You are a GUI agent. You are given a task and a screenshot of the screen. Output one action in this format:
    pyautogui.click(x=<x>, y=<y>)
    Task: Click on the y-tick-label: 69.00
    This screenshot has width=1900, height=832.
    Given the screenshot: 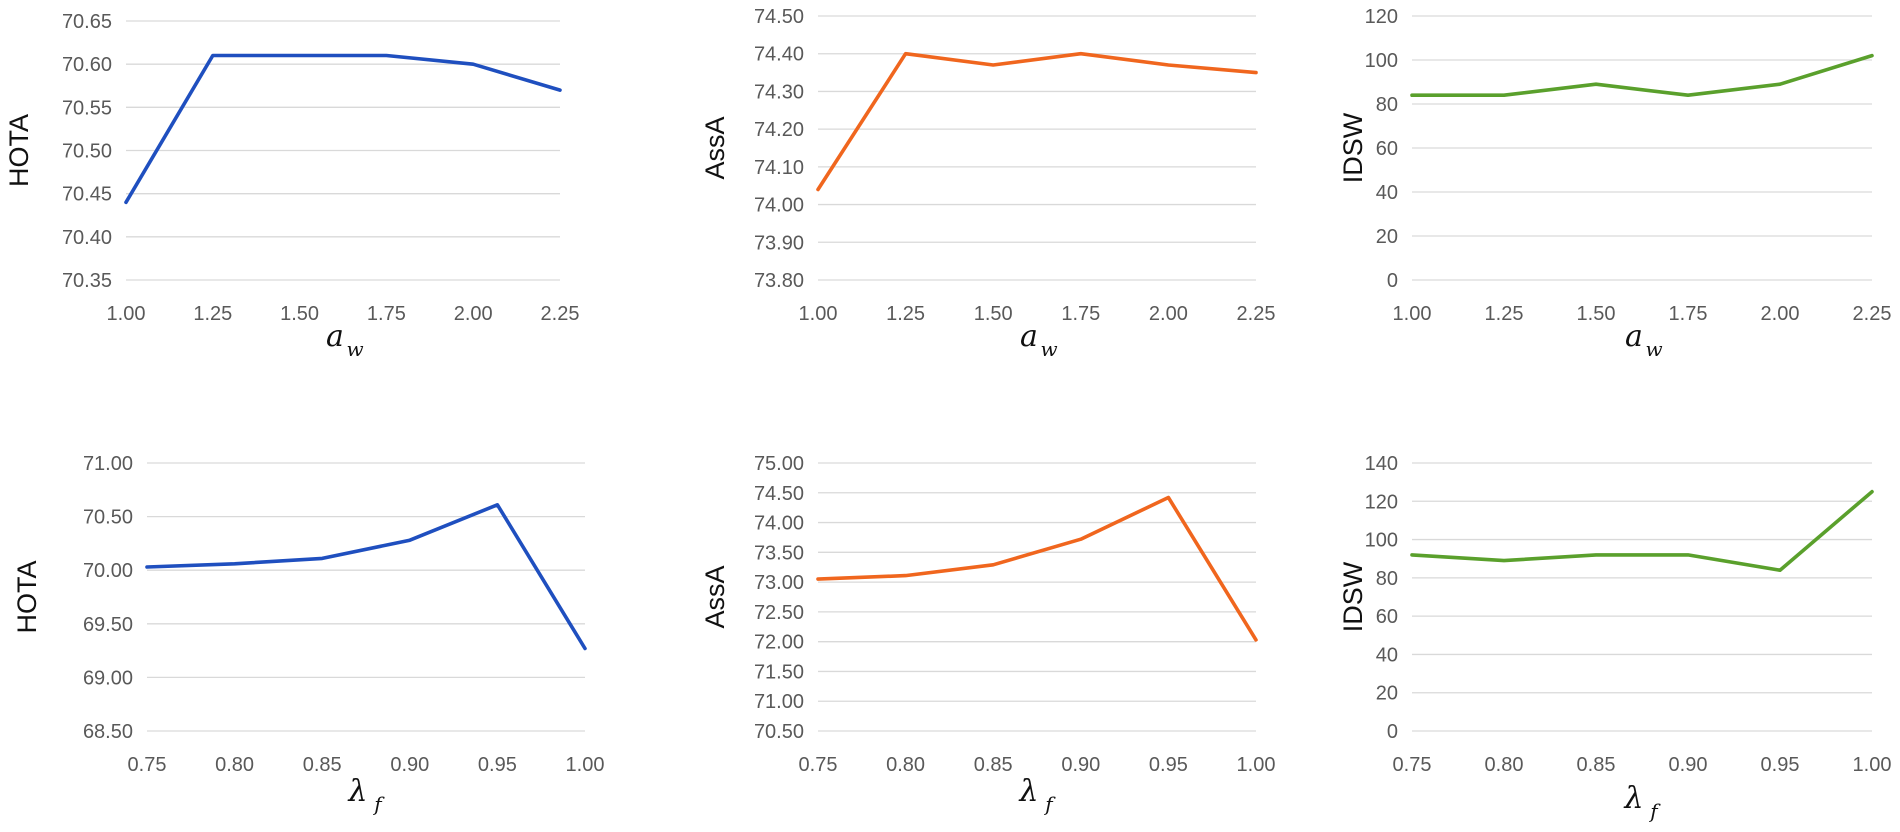 What is the action you would take?
    pyautogui.click(x=108, y=678)
    